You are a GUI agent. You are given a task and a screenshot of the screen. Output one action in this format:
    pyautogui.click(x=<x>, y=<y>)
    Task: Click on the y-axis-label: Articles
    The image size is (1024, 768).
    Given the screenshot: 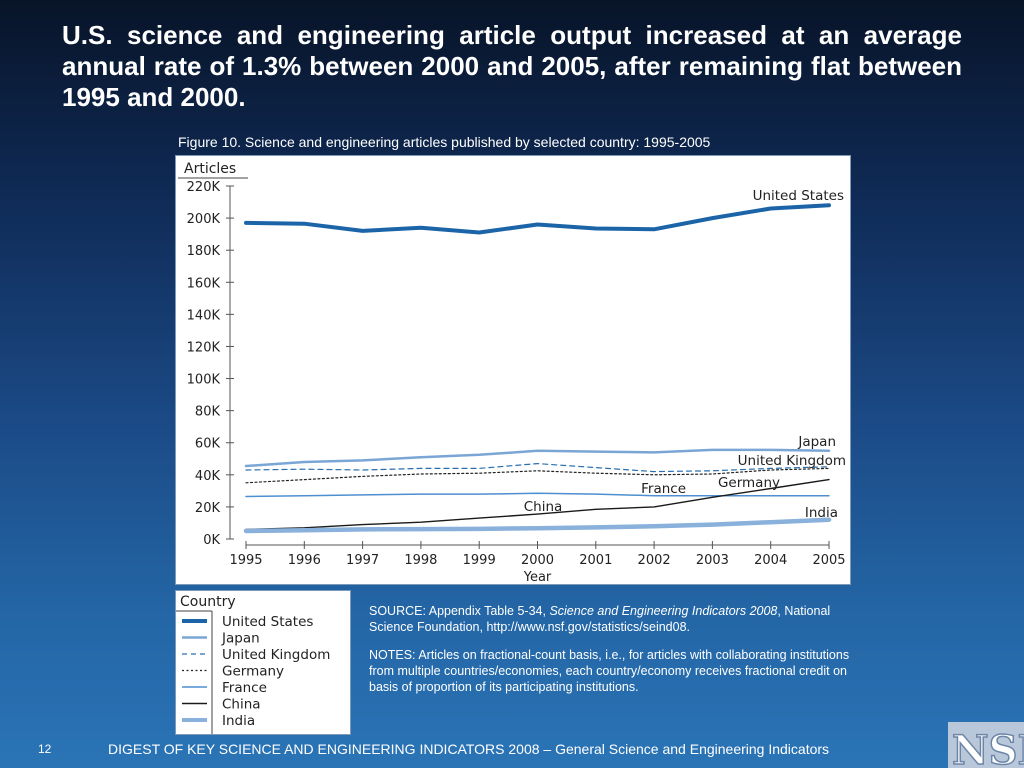 What is the action you would take?
    pyautogui.click(x=210, y=169)
    